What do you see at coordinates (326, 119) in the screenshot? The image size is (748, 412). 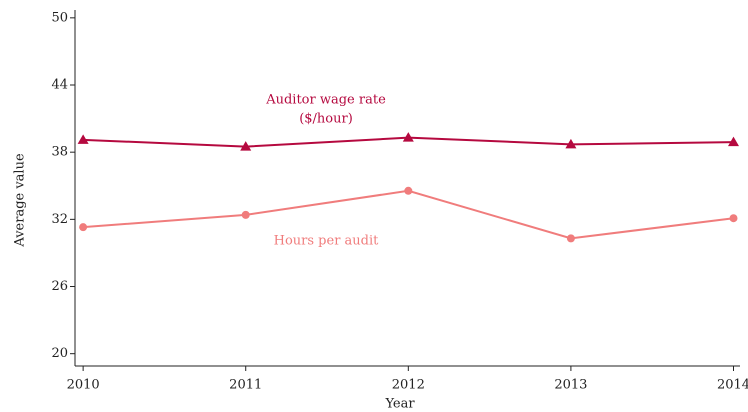 I see `annotation: ($/hour)` at bounding box center [326, 119].